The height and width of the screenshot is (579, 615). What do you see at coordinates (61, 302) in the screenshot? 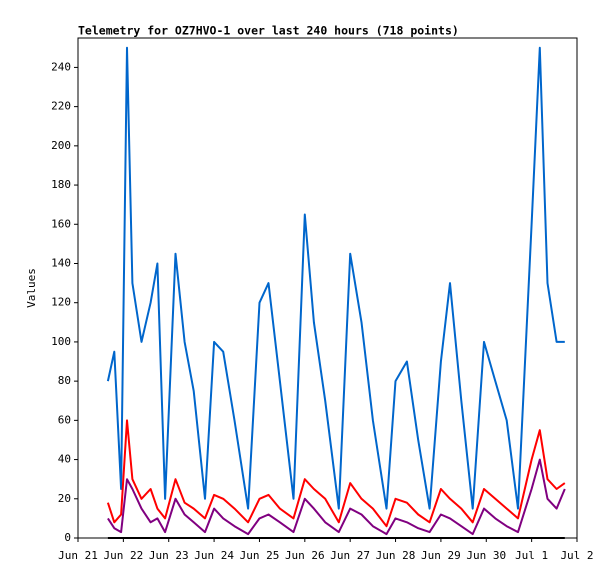
I see `y-tick-label: 120` at bounding box center [61, 302].